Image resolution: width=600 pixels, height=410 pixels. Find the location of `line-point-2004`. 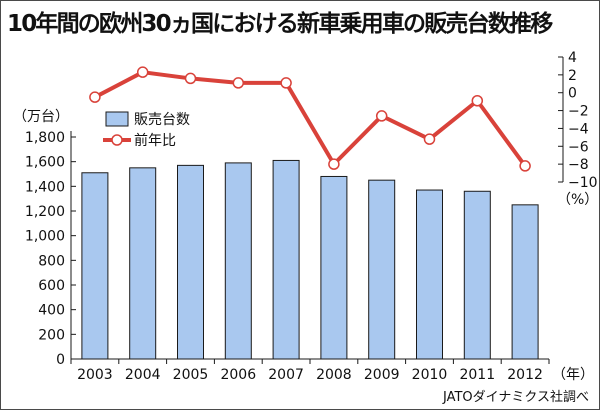

line-point-2004 is located at coordinates (142, 72).